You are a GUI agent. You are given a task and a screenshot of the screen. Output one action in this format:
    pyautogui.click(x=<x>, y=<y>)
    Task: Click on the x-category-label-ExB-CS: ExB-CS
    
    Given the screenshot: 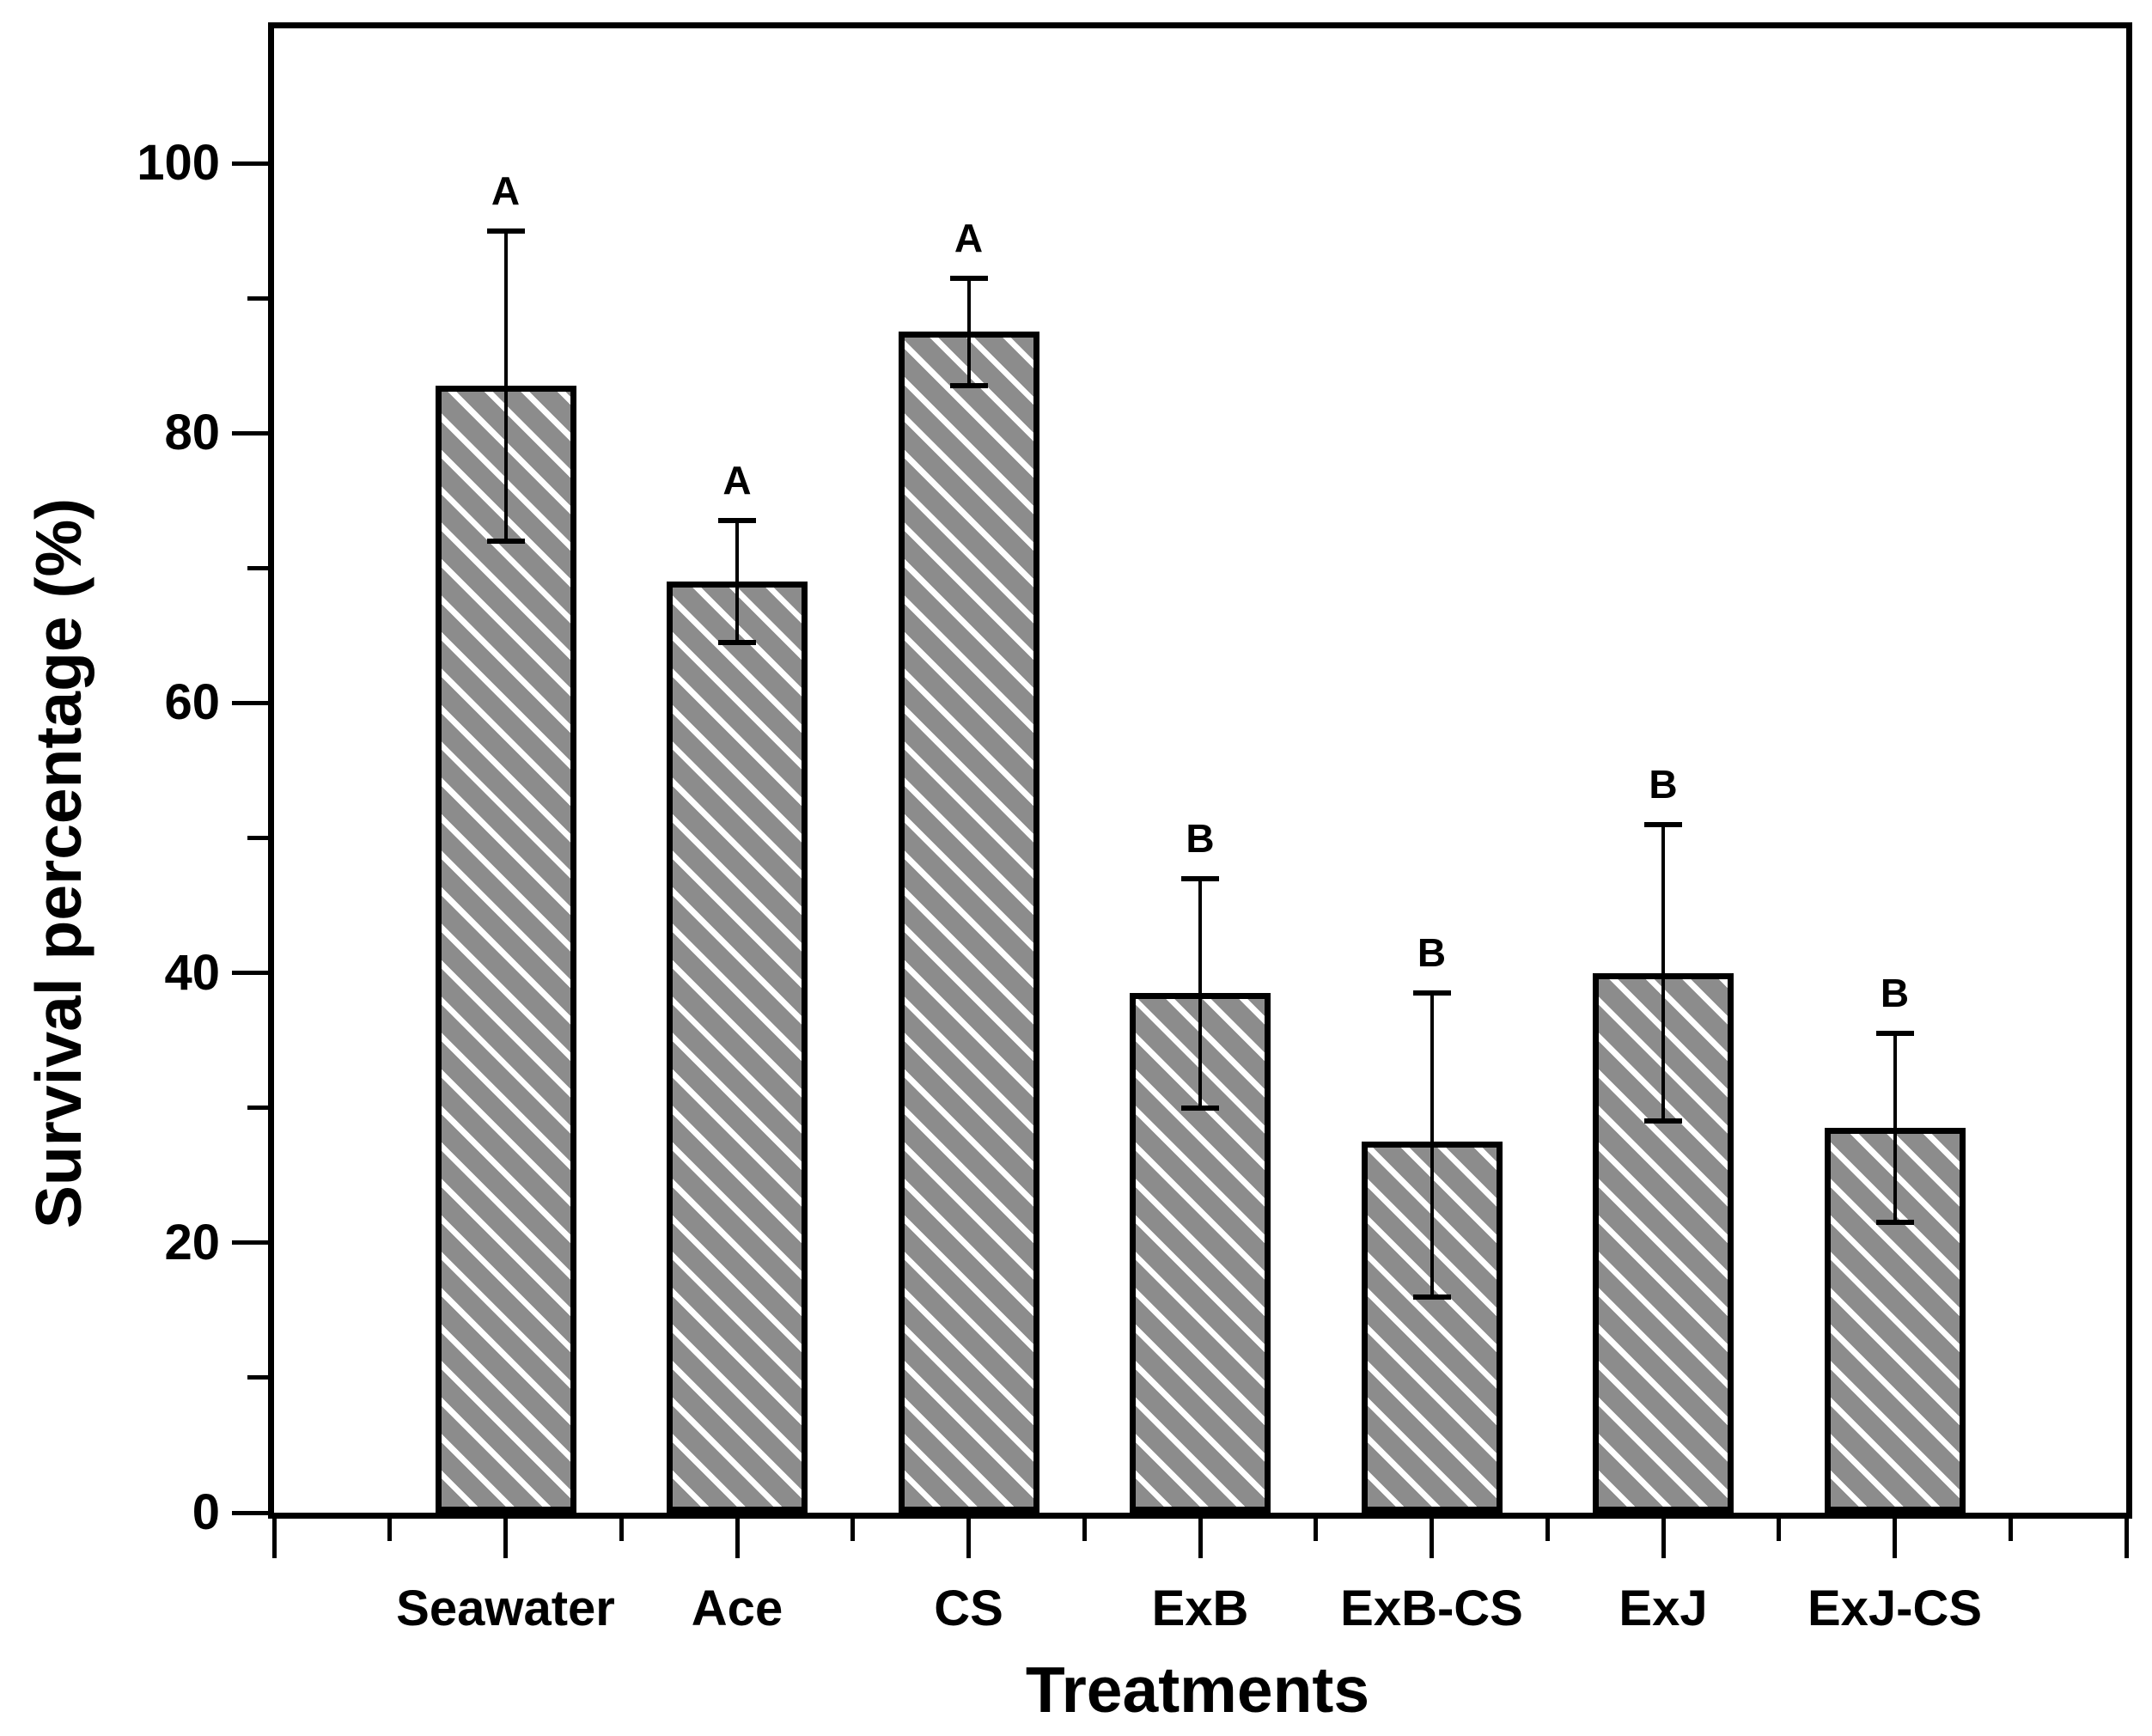 What is the action you would take?
    pyautogui.click(x=1432, y=1609)
    